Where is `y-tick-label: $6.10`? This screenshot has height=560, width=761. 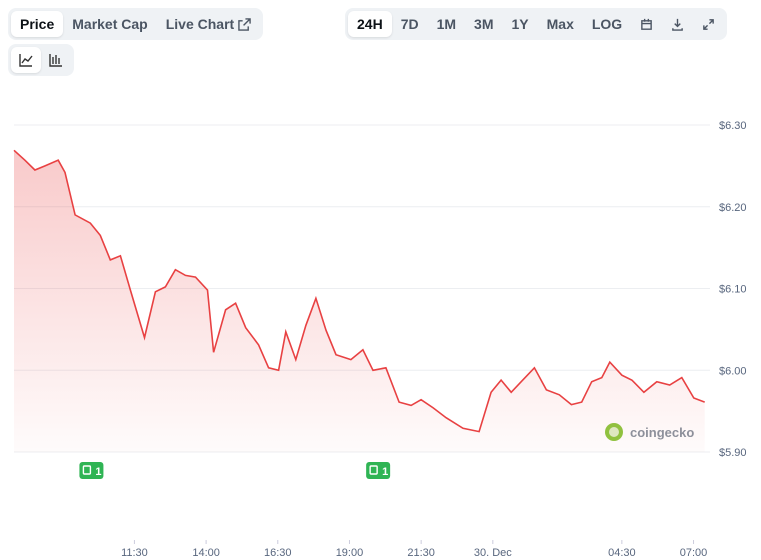
y-tick-label: $6.10 is located at coordinates (733, 290).